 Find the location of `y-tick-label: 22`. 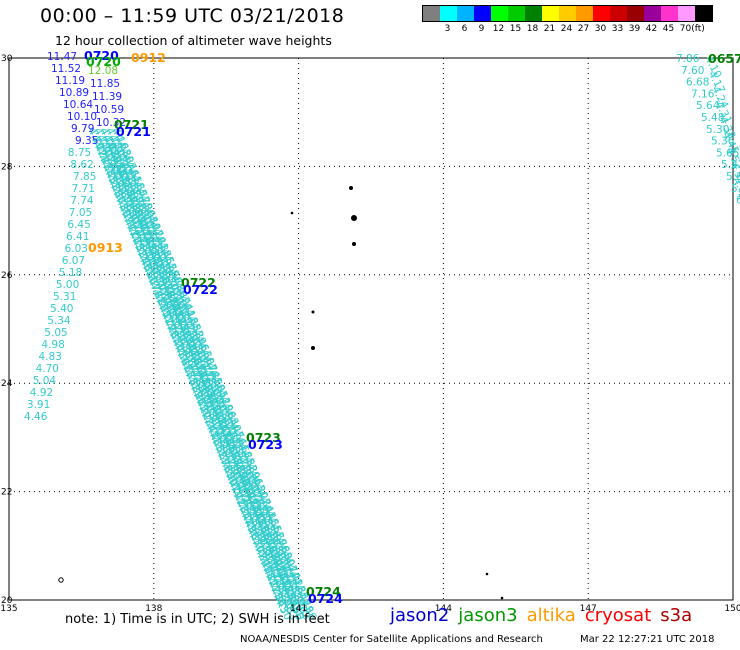

y-tick-label: 22 is located at coordinates (6, 493).